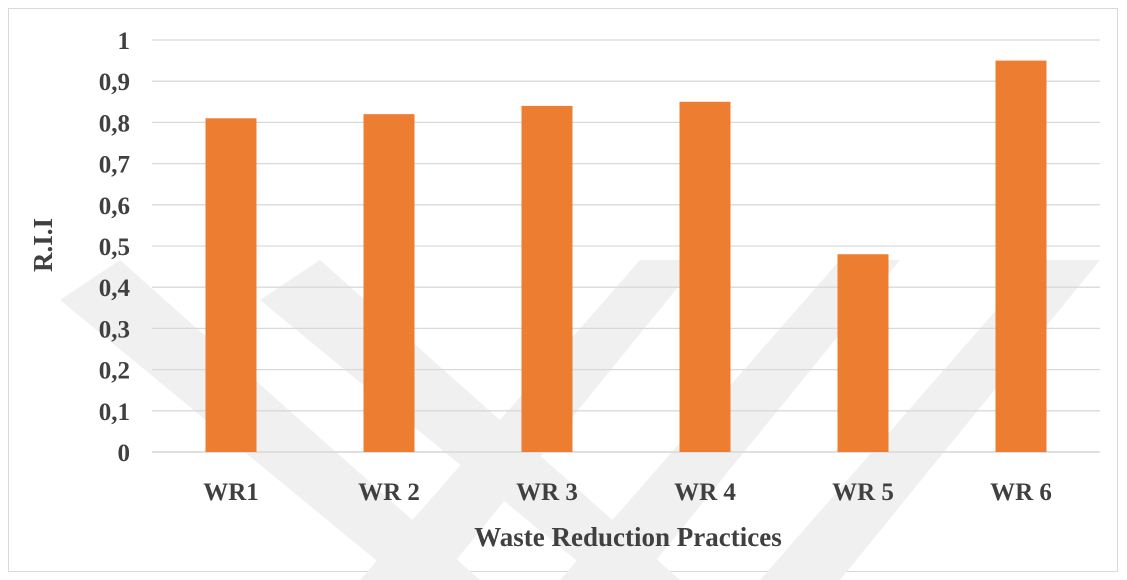 The height and width of the screenshot is (580, 1127). What do you see at coordinates (547, 492) in the screenshot?
I see `x-tick-label: WR 3` at bounding box center [547, 492].